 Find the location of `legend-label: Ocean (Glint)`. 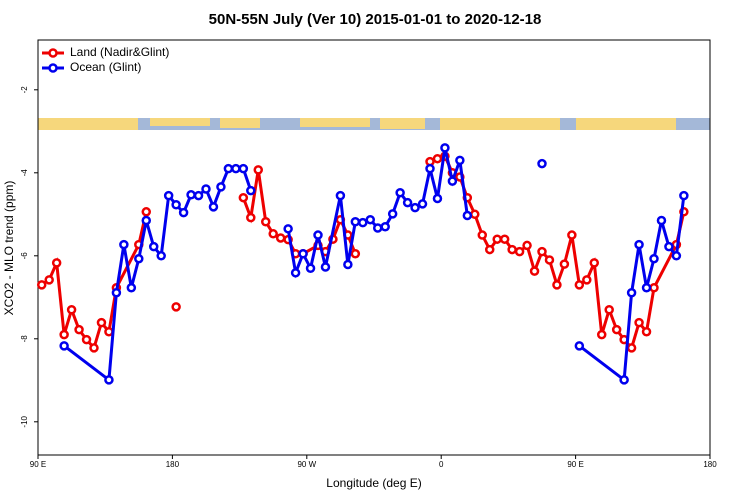

legend-label: Ocean (Glint) is located at coordinates (105, 67).